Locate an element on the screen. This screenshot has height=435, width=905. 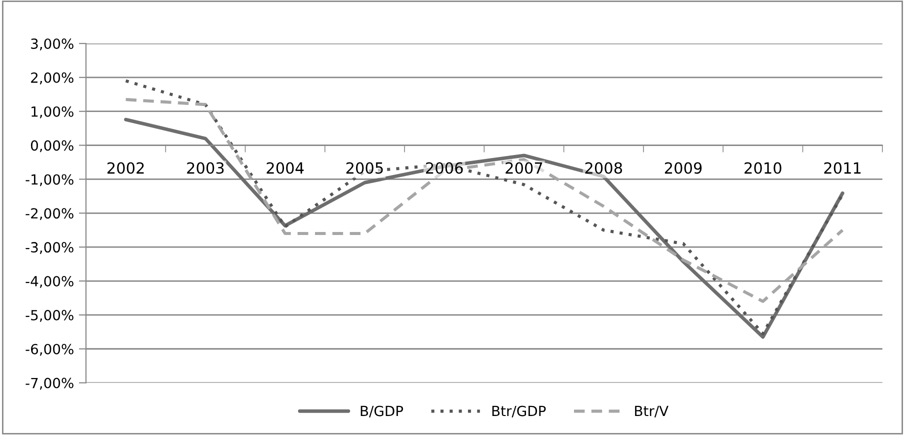
x-tick-label: 2005 is located at coordinates (364, 168).